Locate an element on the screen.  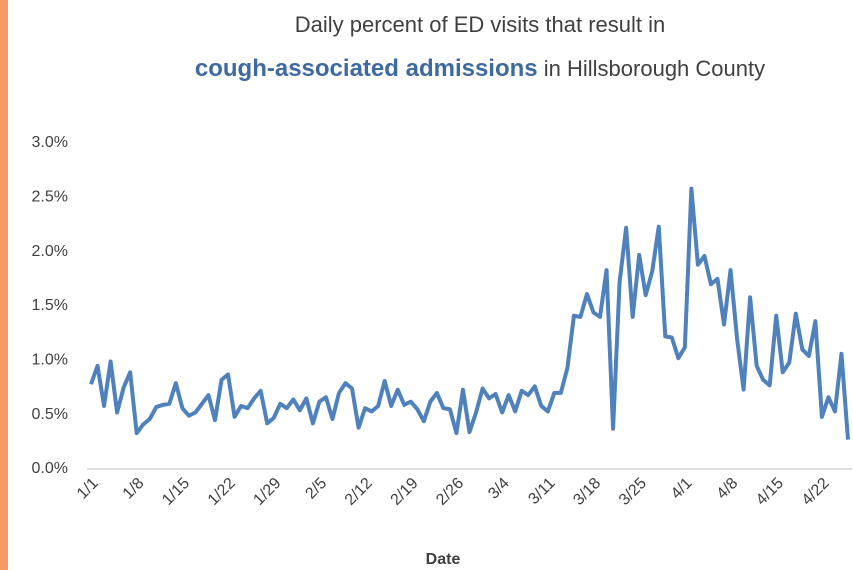
x-tick-label: 2/12 is located at coordinates (359, 492).